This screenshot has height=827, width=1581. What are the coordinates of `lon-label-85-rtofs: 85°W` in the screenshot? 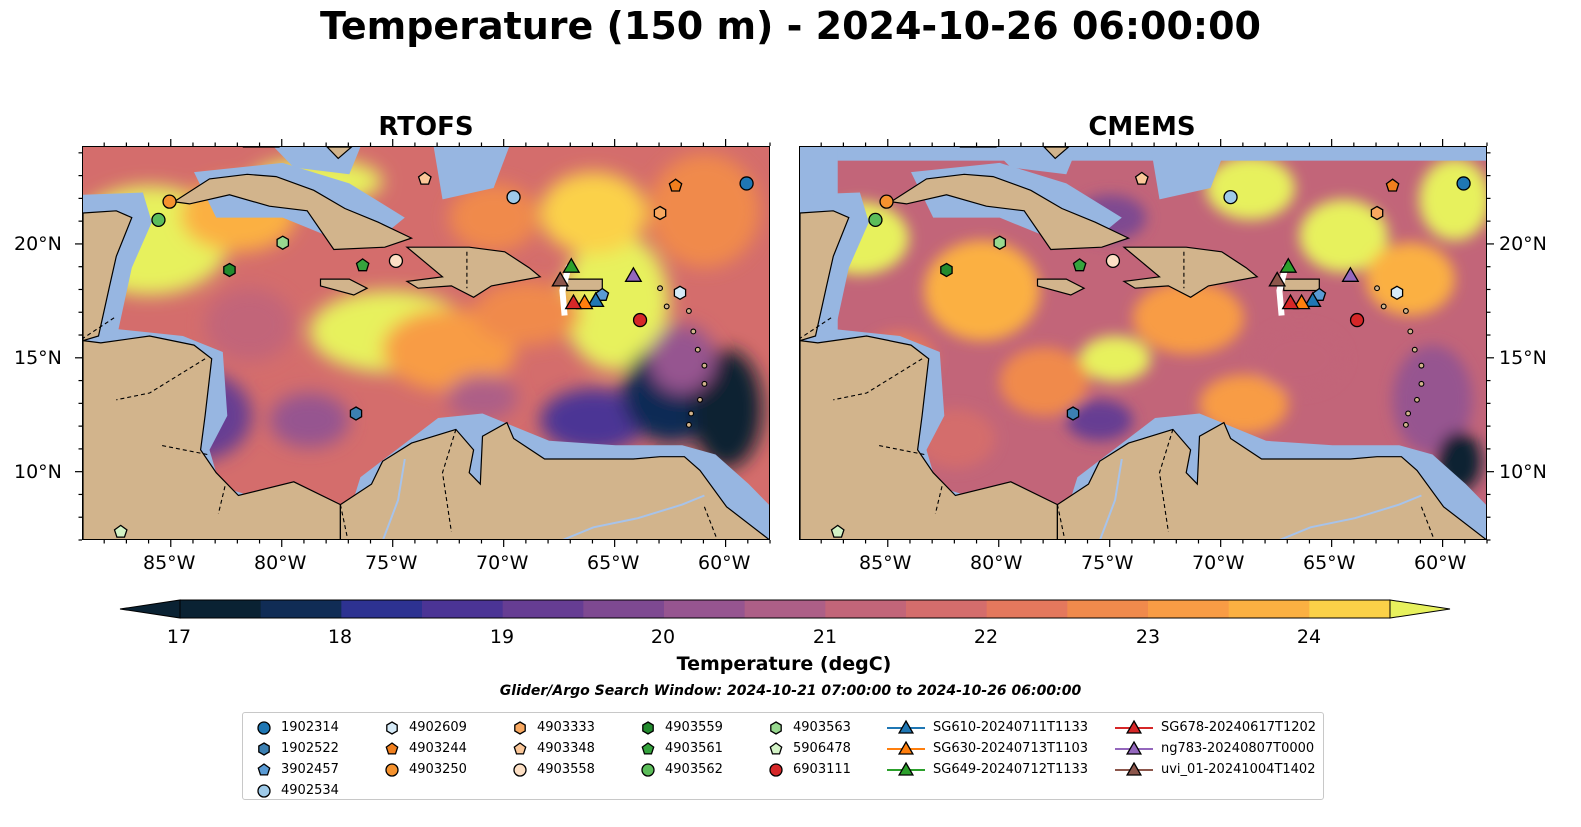 It's located at (169, 563).